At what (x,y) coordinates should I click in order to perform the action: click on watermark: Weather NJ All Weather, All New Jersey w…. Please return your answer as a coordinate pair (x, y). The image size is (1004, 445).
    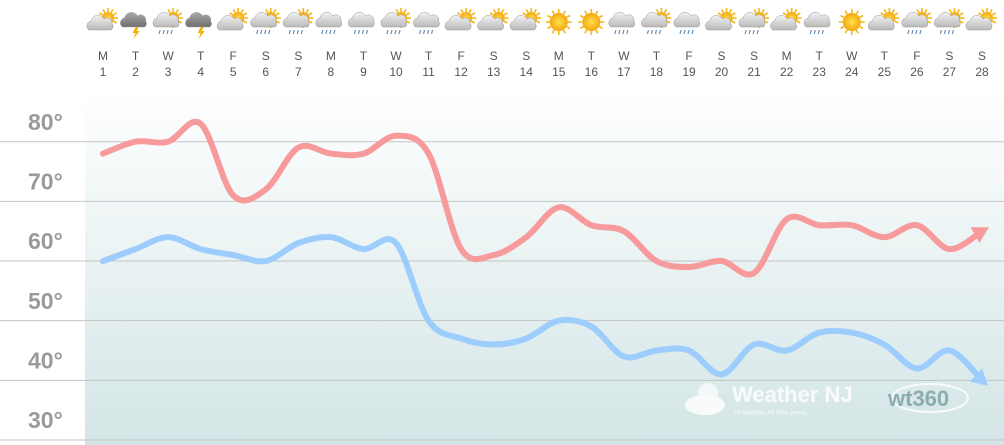
    Looking at the image, I should click on (827, 399).